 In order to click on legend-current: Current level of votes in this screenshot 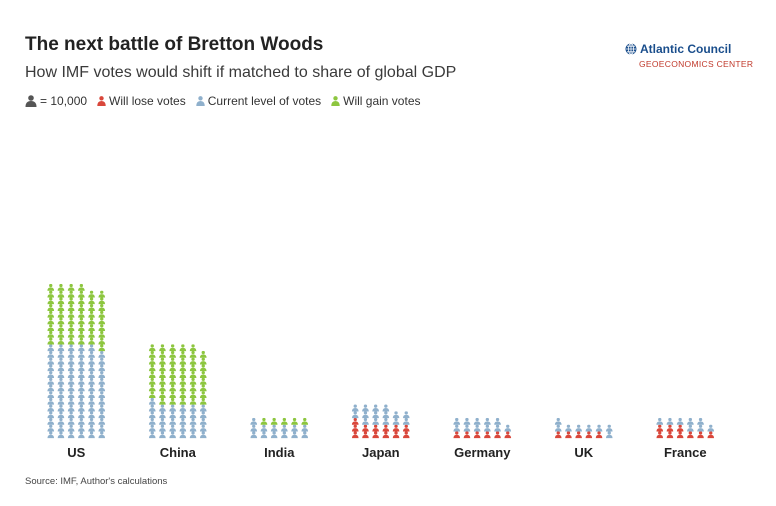, I will do `click(258, 101)`.